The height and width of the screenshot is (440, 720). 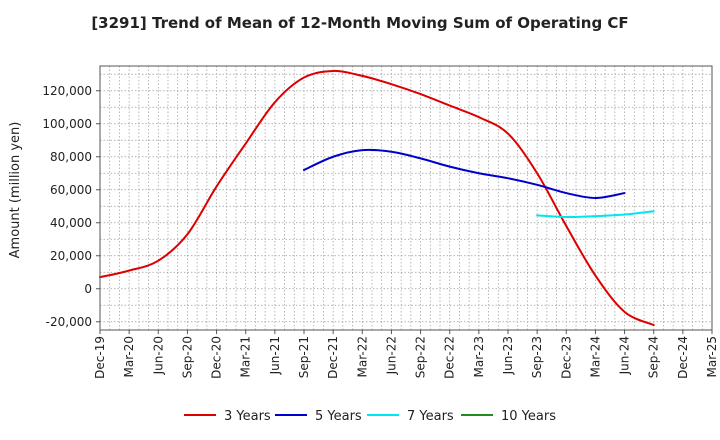 What do you see at coordinates (71, 256) in the screenshot?
I see `y-tick-label: 20,000` at bounding box center [71, 256].